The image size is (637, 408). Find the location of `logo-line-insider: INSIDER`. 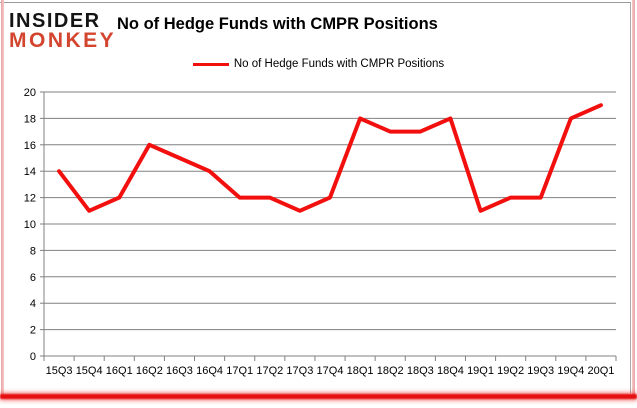

logo-line-insider: INSIDER is located at coordinates (55, 21).